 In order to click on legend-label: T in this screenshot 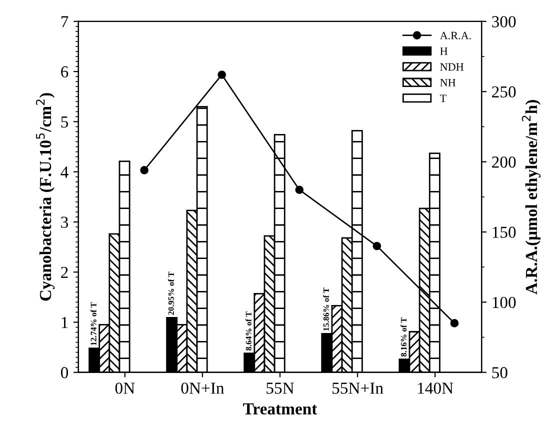, I will do `click(443, 98)`.